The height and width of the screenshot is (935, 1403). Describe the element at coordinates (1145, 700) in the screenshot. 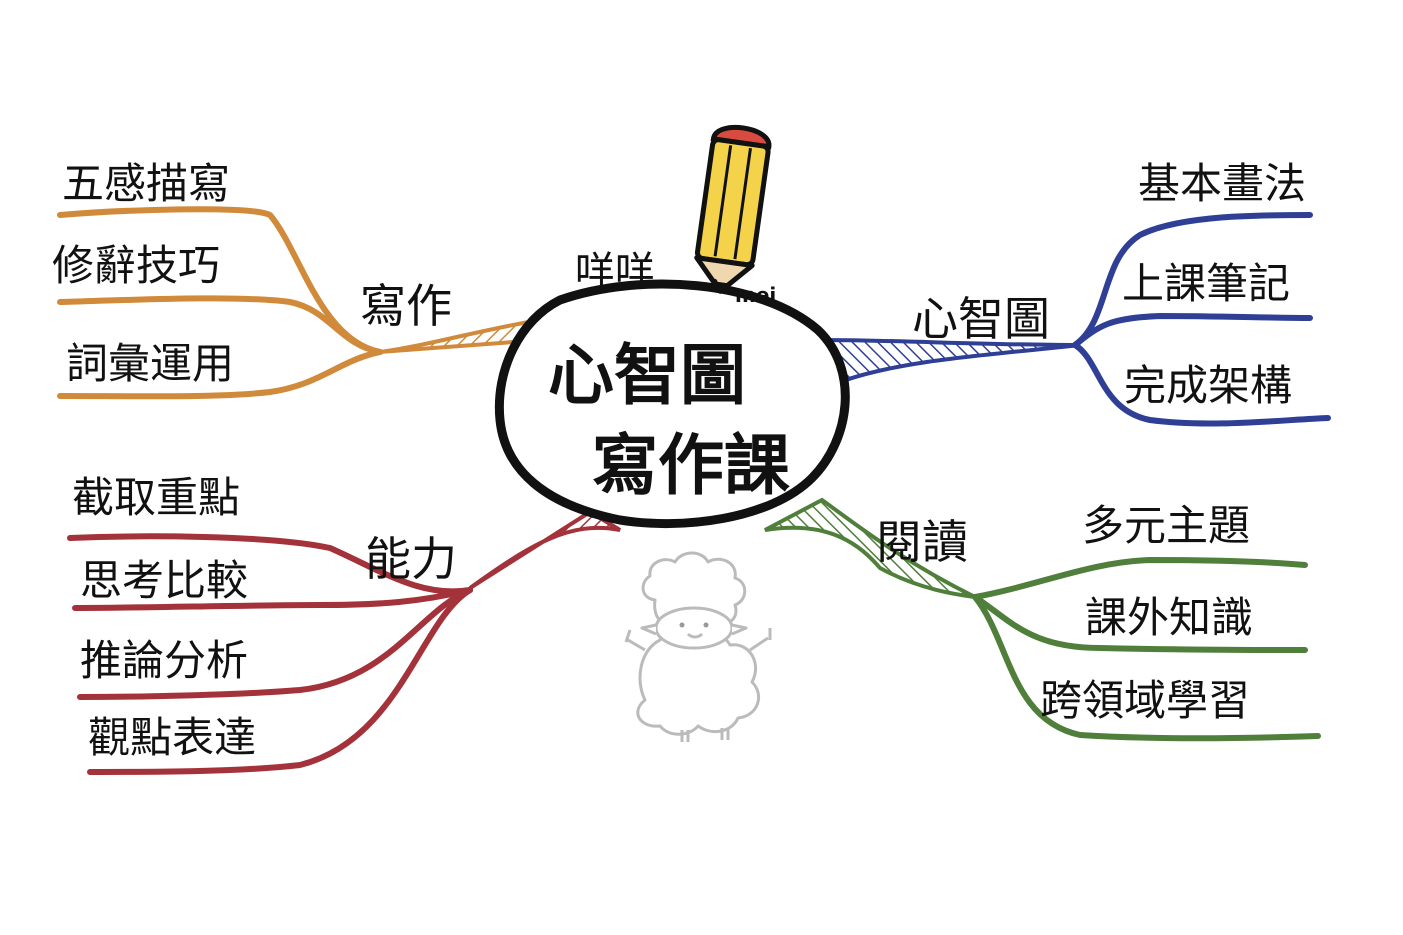

I see `reading-leaf-3: 跨領域學習` at that location.